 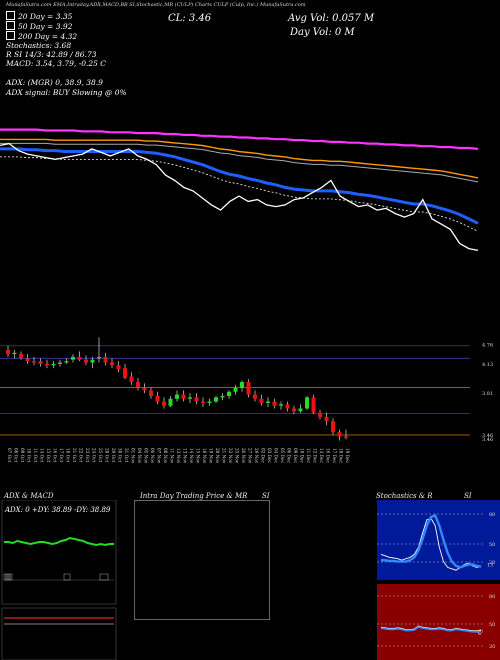 What do you see at coordinates (269, 455) in the screenshot?
I see `date-label: 03 Dec` at bounding box center [269, 455].